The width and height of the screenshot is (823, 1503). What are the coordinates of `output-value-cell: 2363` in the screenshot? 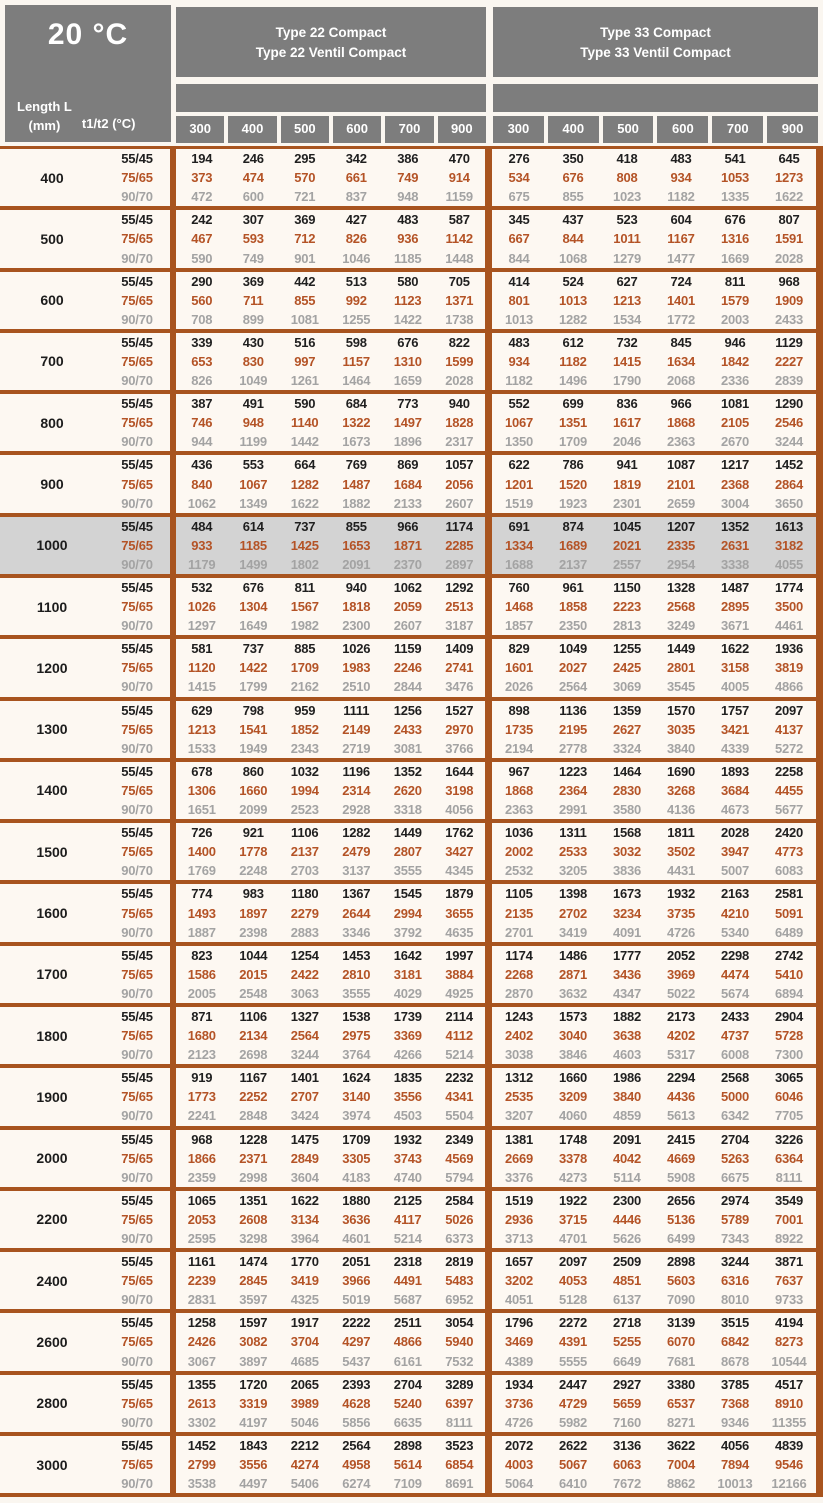 It's located at (519, 810).